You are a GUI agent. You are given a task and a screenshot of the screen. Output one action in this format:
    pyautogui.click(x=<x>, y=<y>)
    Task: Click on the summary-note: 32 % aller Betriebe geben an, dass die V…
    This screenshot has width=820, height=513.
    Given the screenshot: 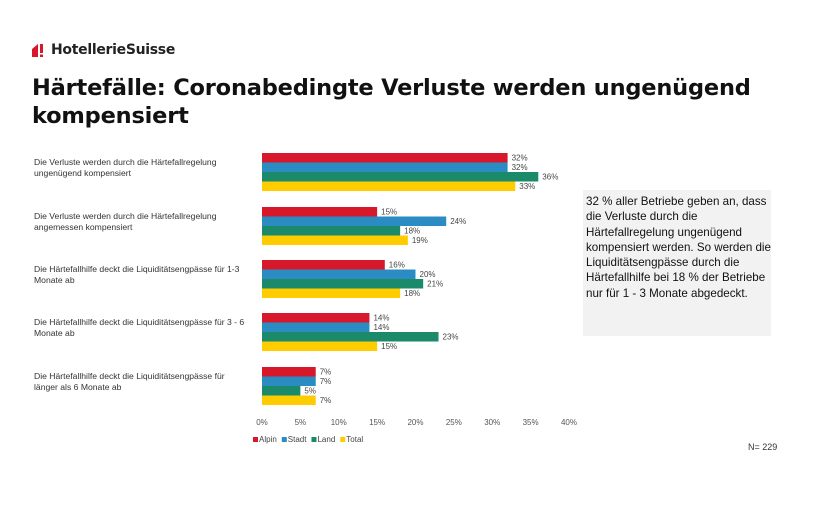 What is the action you would take?
    pyautogui.click(x=677, y=263)
    